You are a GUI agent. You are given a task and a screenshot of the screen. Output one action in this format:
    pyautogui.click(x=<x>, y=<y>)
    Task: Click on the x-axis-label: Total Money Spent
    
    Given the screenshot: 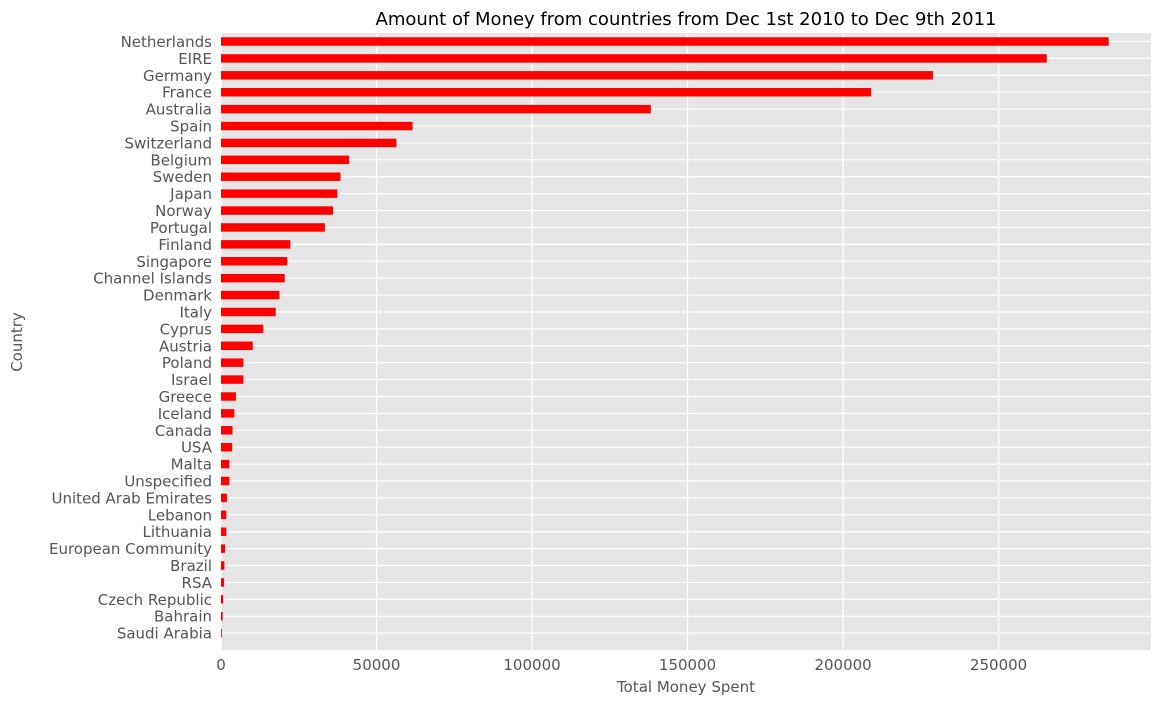 What is the action you would take?
    pyautogui.click(x=685, y=687)
    